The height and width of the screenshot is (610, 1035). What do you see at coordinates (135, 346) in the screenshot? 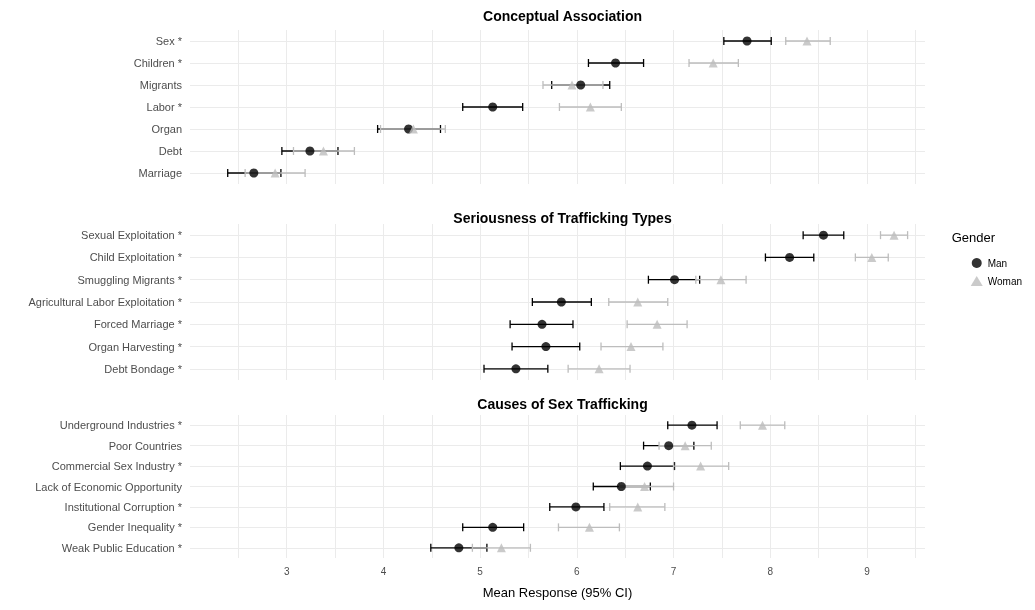
I see `y-tick-label: Organ Harvesting *` at bounding box center [135, 346].